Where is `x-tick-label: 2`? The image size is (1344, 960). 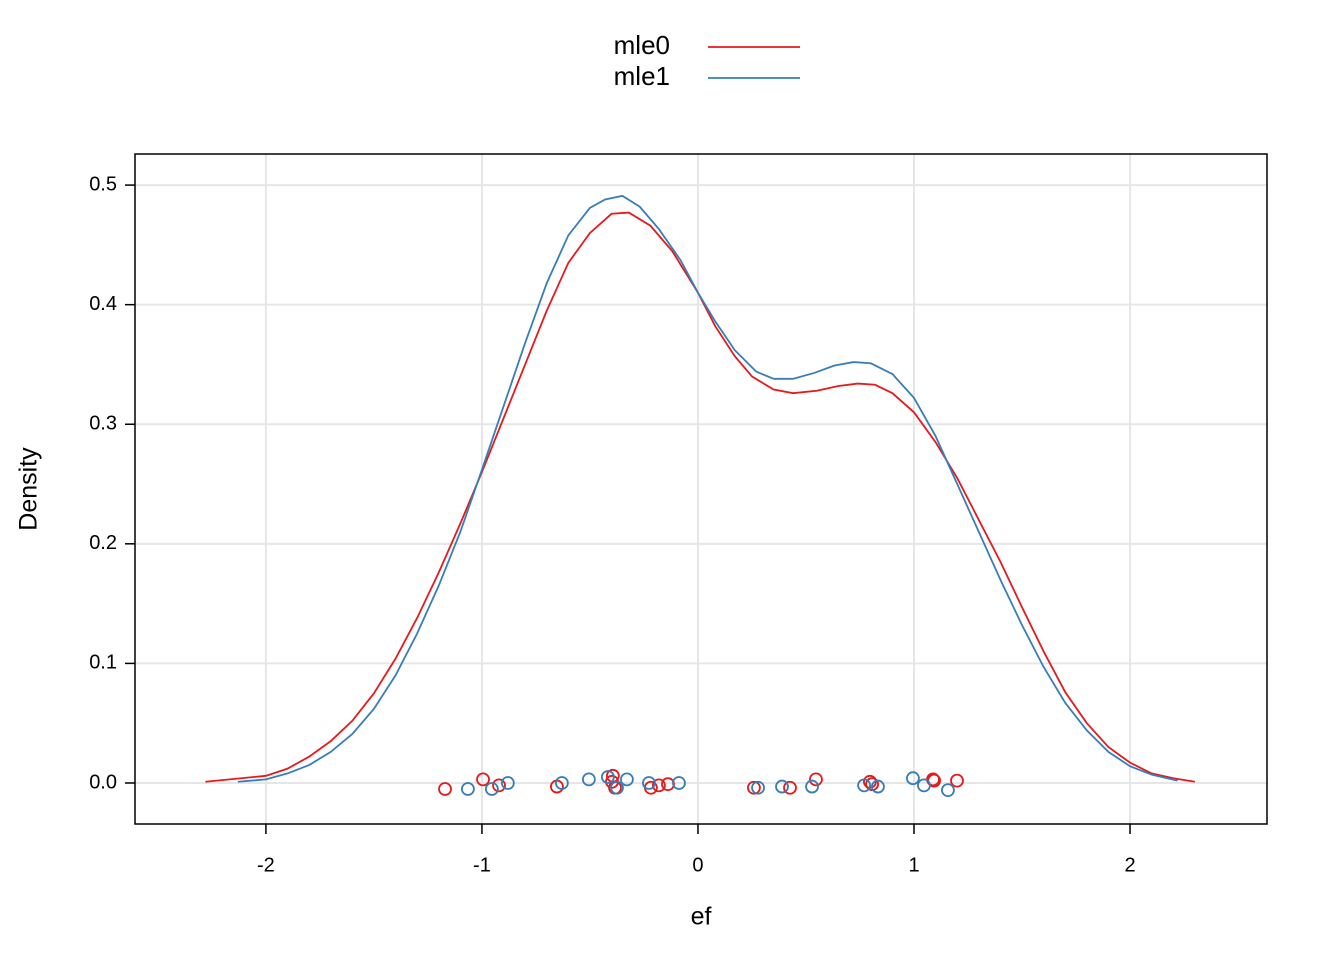
x-tick-label: 2 is located at coordinates (1129, 865).